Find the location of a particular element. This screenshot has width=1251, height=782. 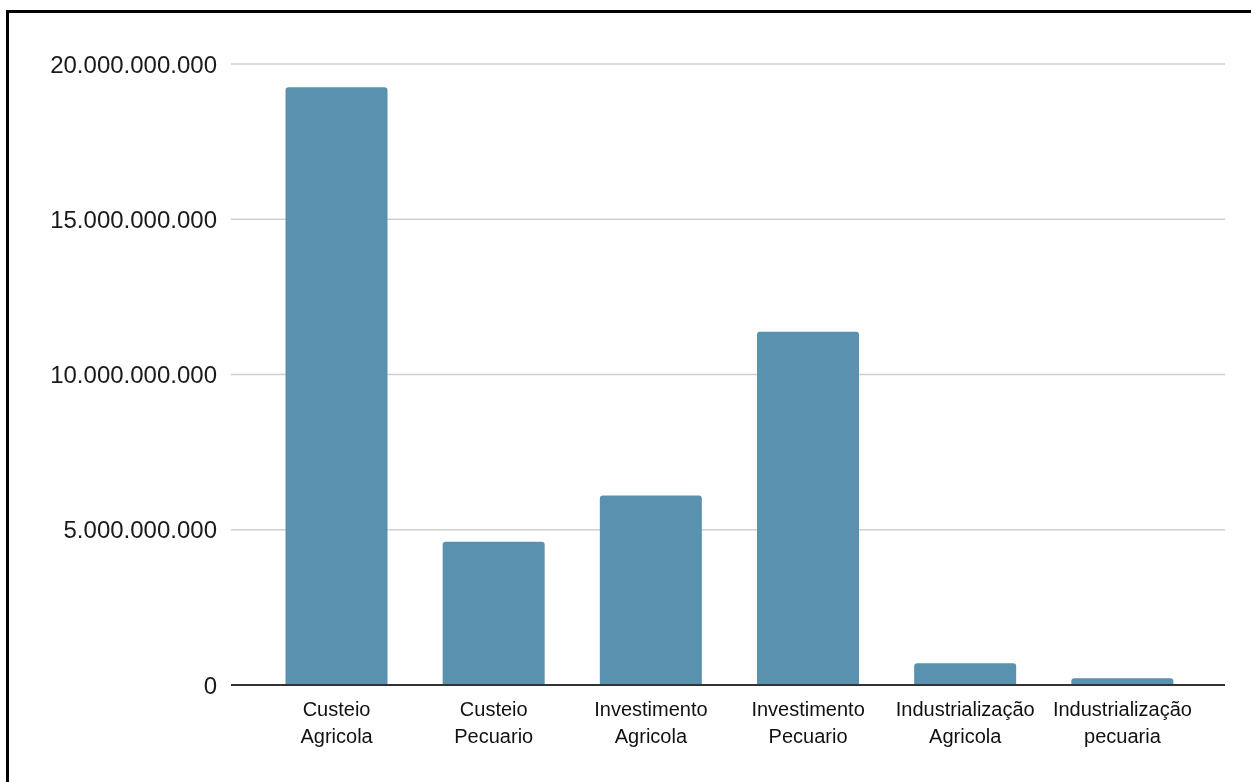

y-tick-label: 0 is located at coordinates (210, 685).